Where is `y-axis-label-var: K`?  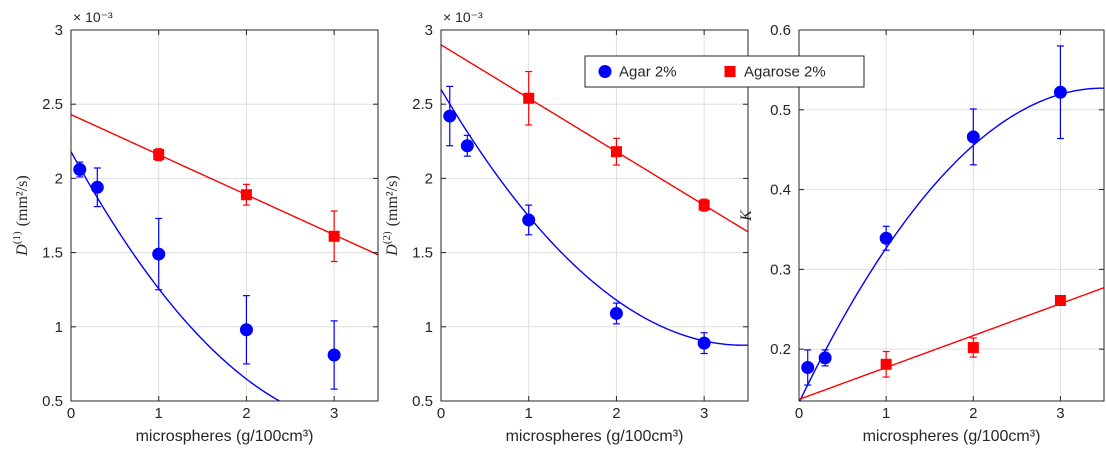 y-axis-label-var: K is located at coordinates (746, 215).